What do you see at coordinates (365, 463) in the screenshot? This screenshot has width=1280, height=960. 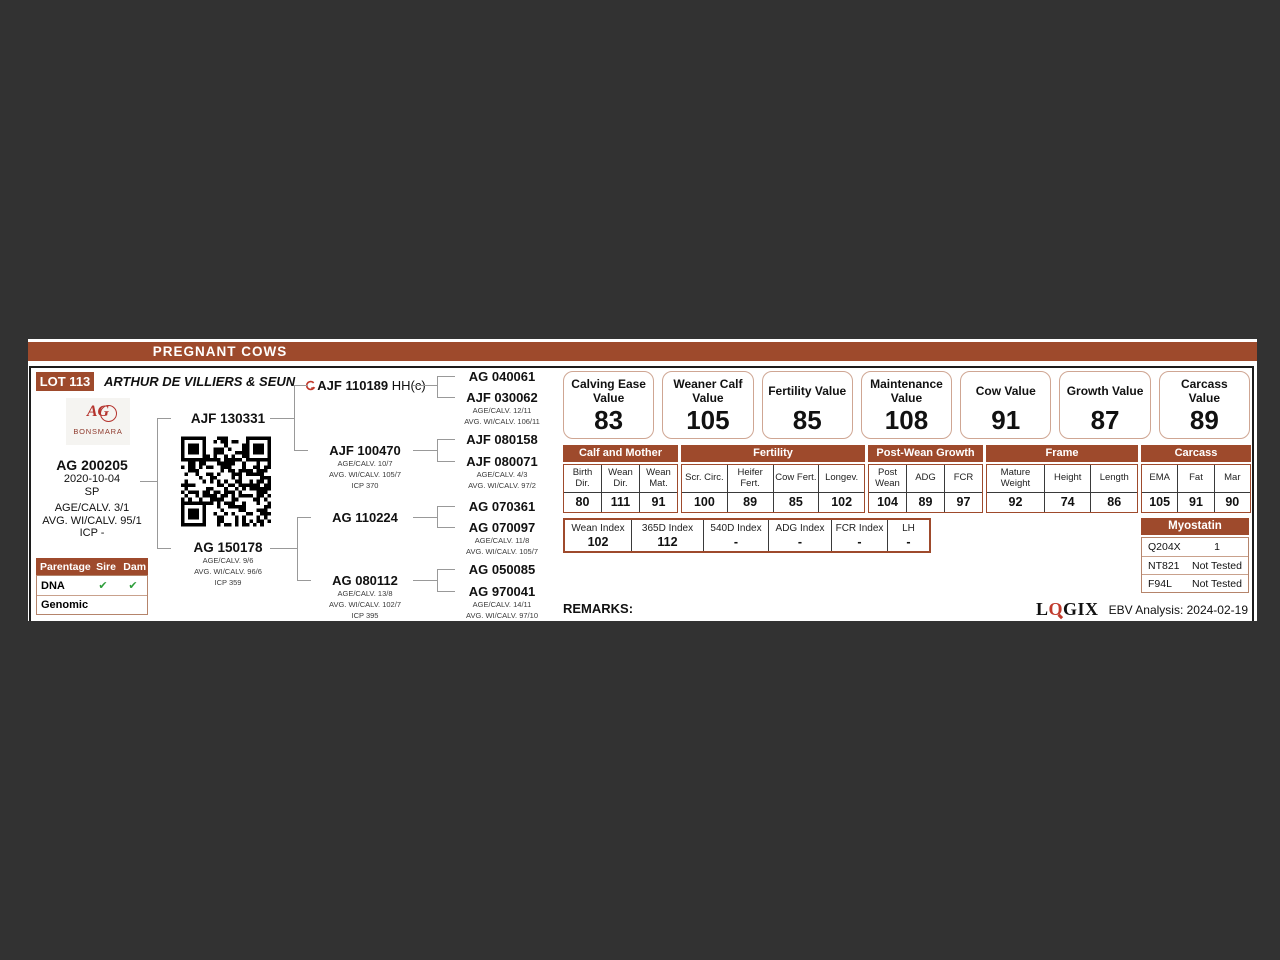 I see `animal-stat-line: AGE/CALV. 10/7` at bounding box center [365, 463].